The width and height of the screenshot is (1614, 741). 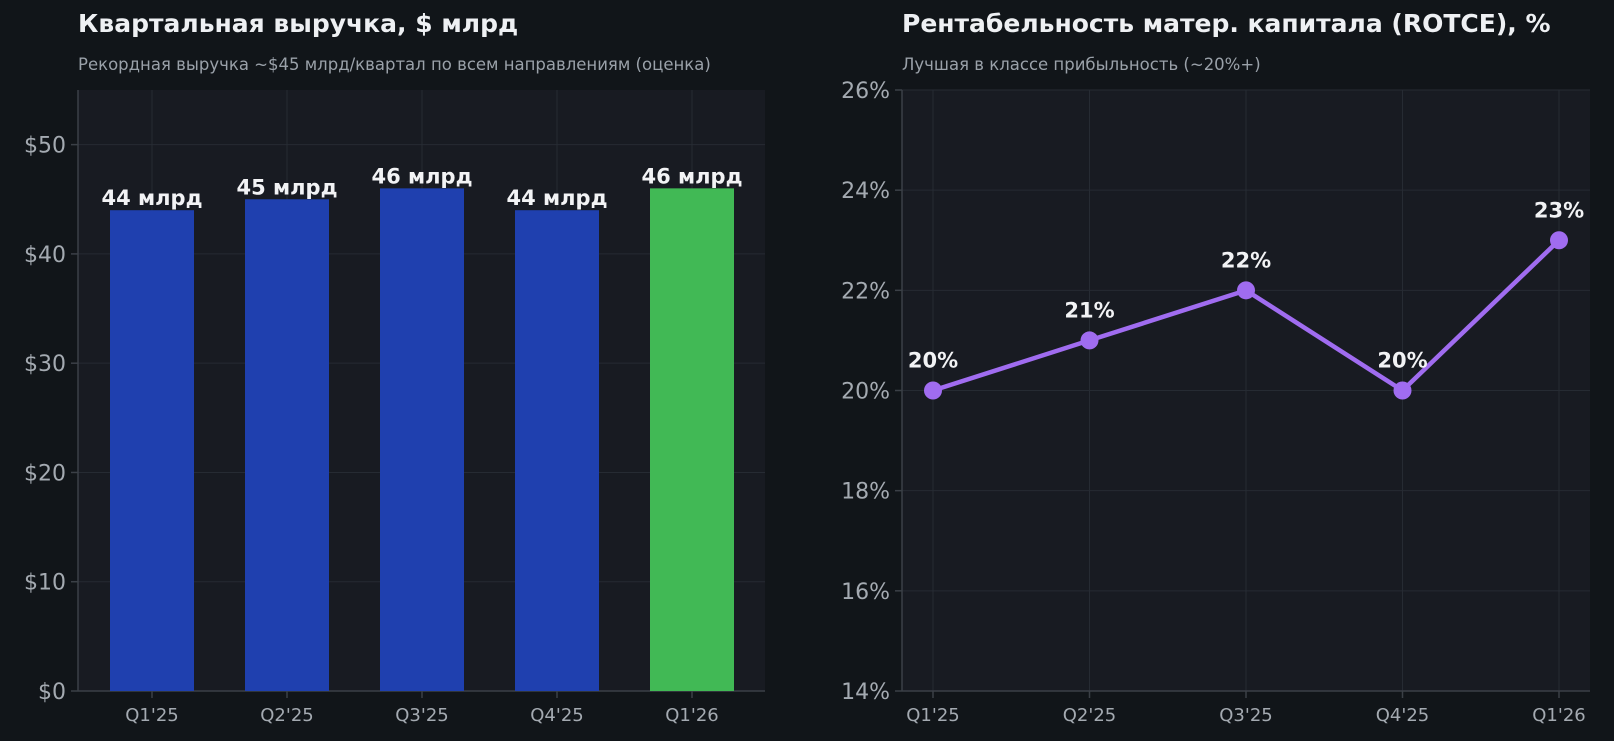 I want to click on rotce-chart-subtitle: Лучшая в классе прибыльность (~20%+), so click(x=1081, y=64).